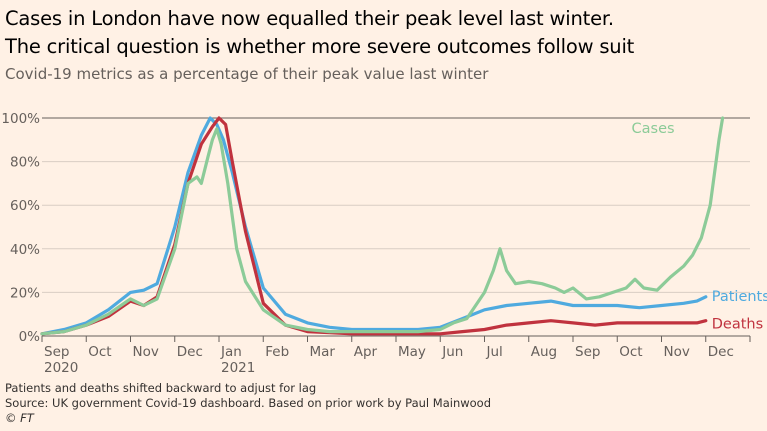 The width and height of the screenshot is (767, 431). What do you see at coordinates (25, 206) in the screenshot?
I see `y-tick-label: 60%` at bounding box center [25, 206].